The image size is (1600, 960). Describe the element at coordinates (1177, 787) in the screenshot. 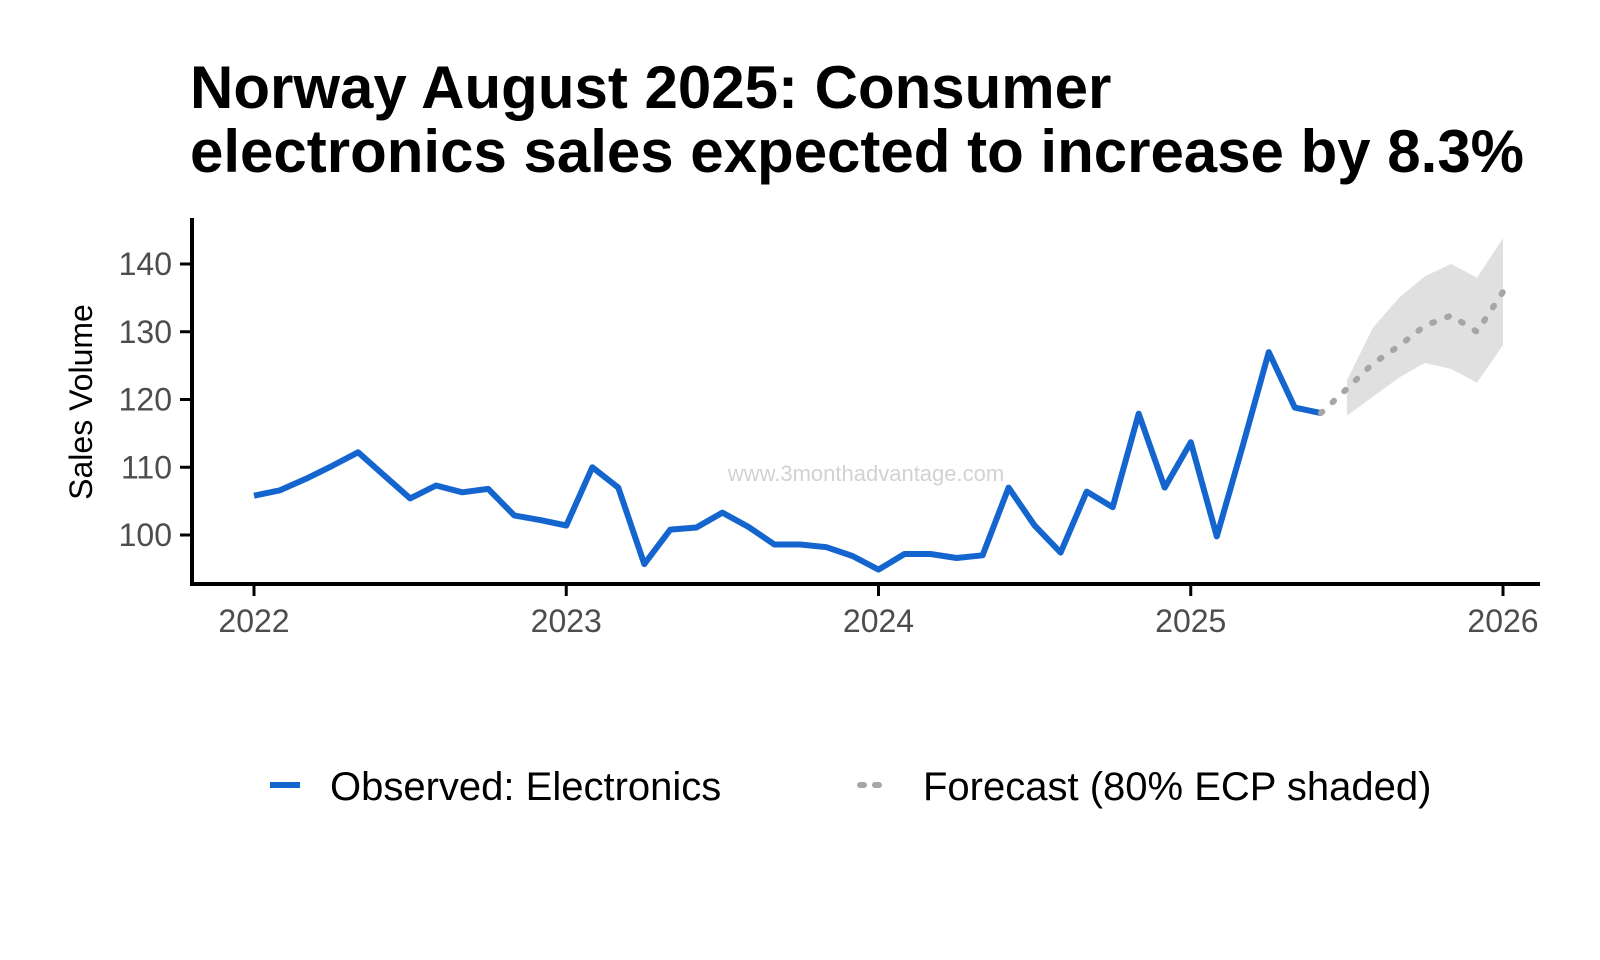

I see `legend-forecast-label: Forecast (80% ECP shaded)` at that location.